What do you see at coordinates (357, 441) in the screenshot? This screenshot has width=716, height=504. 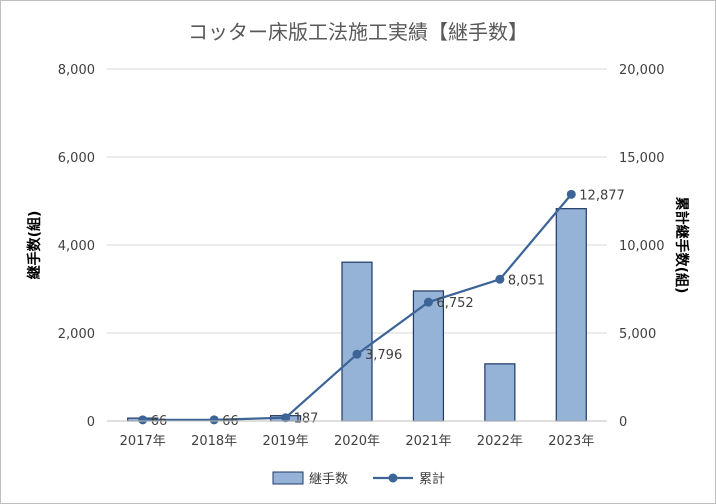 I see `x-tick-label: 2020年` at bounding box center [357, 441].